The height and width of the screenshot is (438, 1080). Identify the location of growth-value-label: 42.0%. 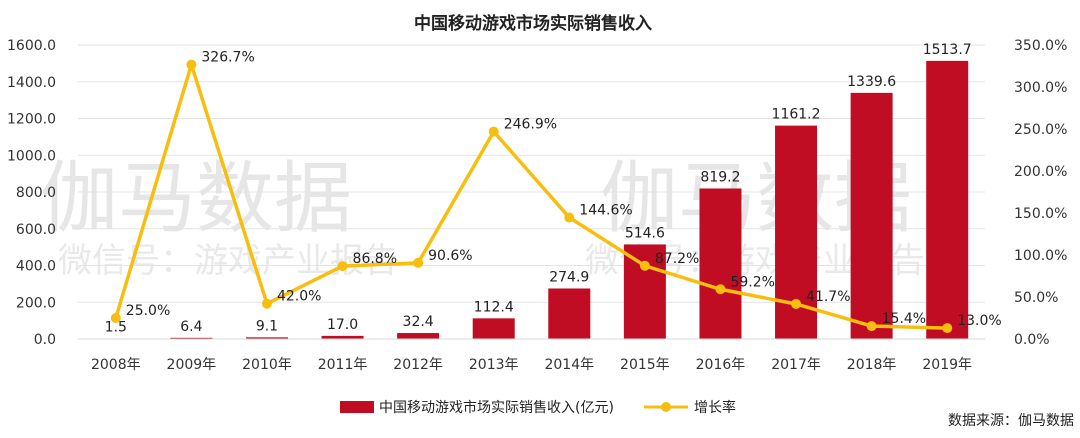
(299, 297).